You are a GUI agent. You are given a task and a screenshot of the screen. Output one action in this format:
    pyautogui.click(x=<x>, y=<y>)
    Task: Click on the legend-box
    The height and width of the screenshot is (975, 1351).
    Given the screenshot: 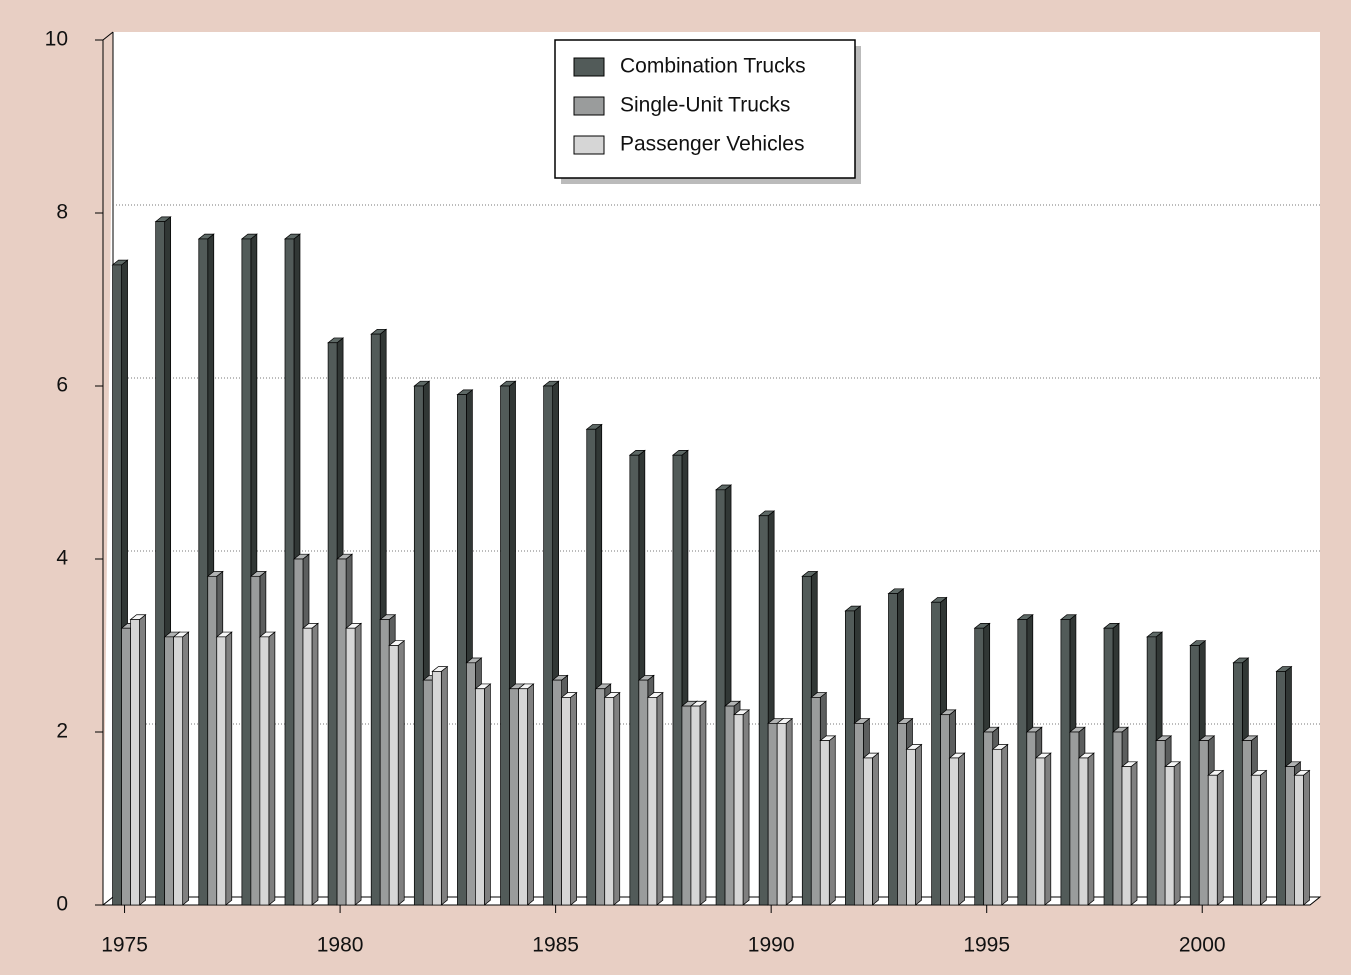 What is the action you would take?
    pyautogui.click(x=705, y=109)
    